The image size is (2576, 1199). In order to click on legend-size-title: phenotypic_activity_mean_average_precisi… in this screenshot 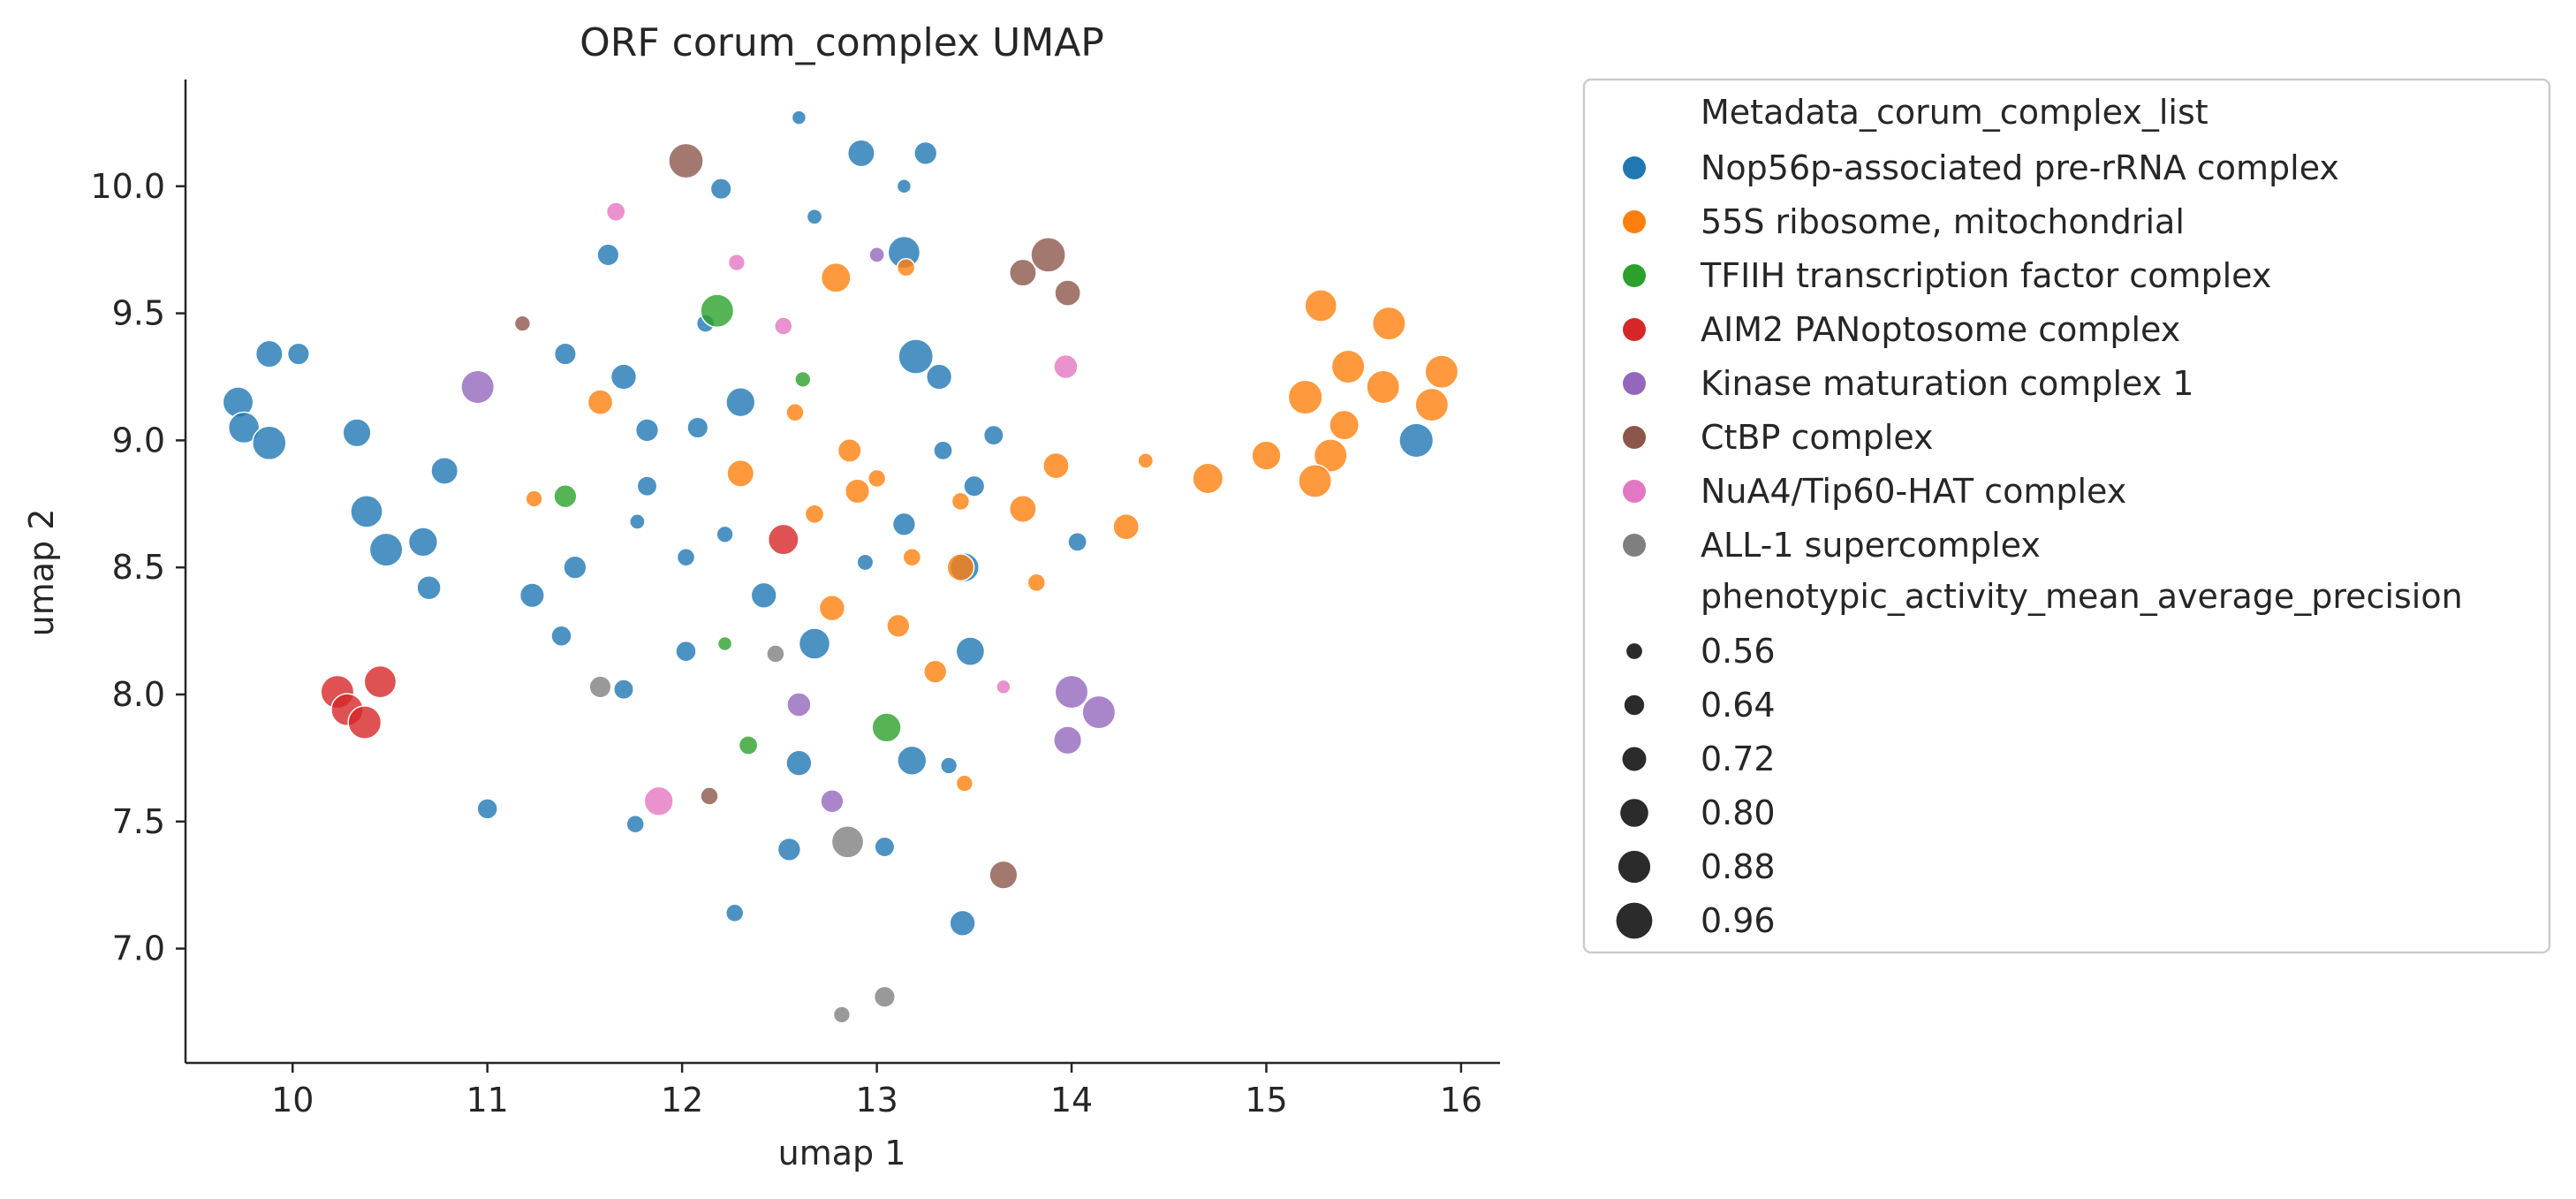, I will do `click(2082, 597)`.